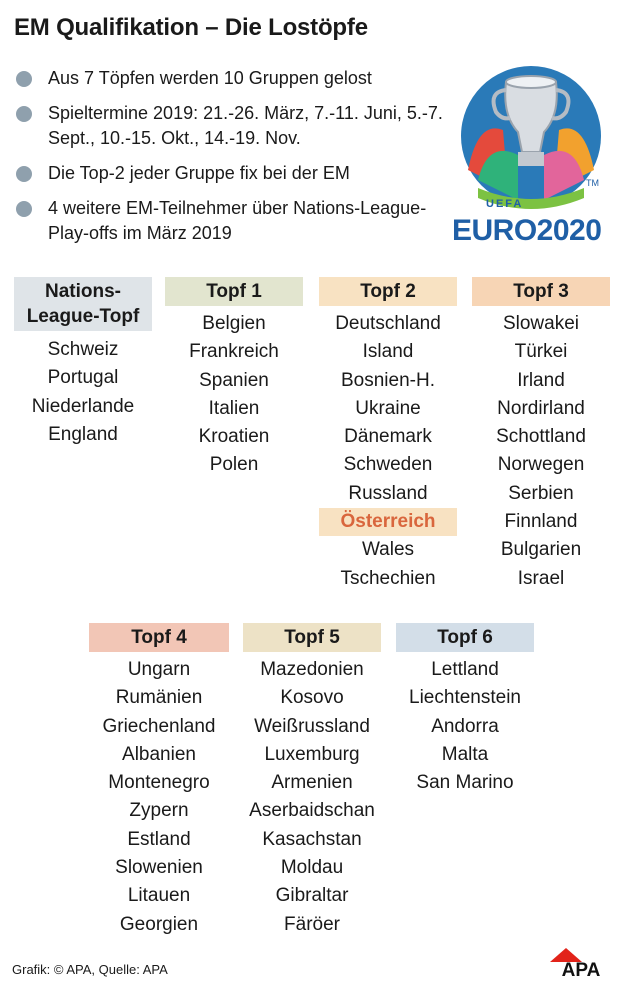 The image size is (620, 988). Describe the element at coordinates (388, 578) in the screenshot. I see `country-item: Tschechien` at that location.